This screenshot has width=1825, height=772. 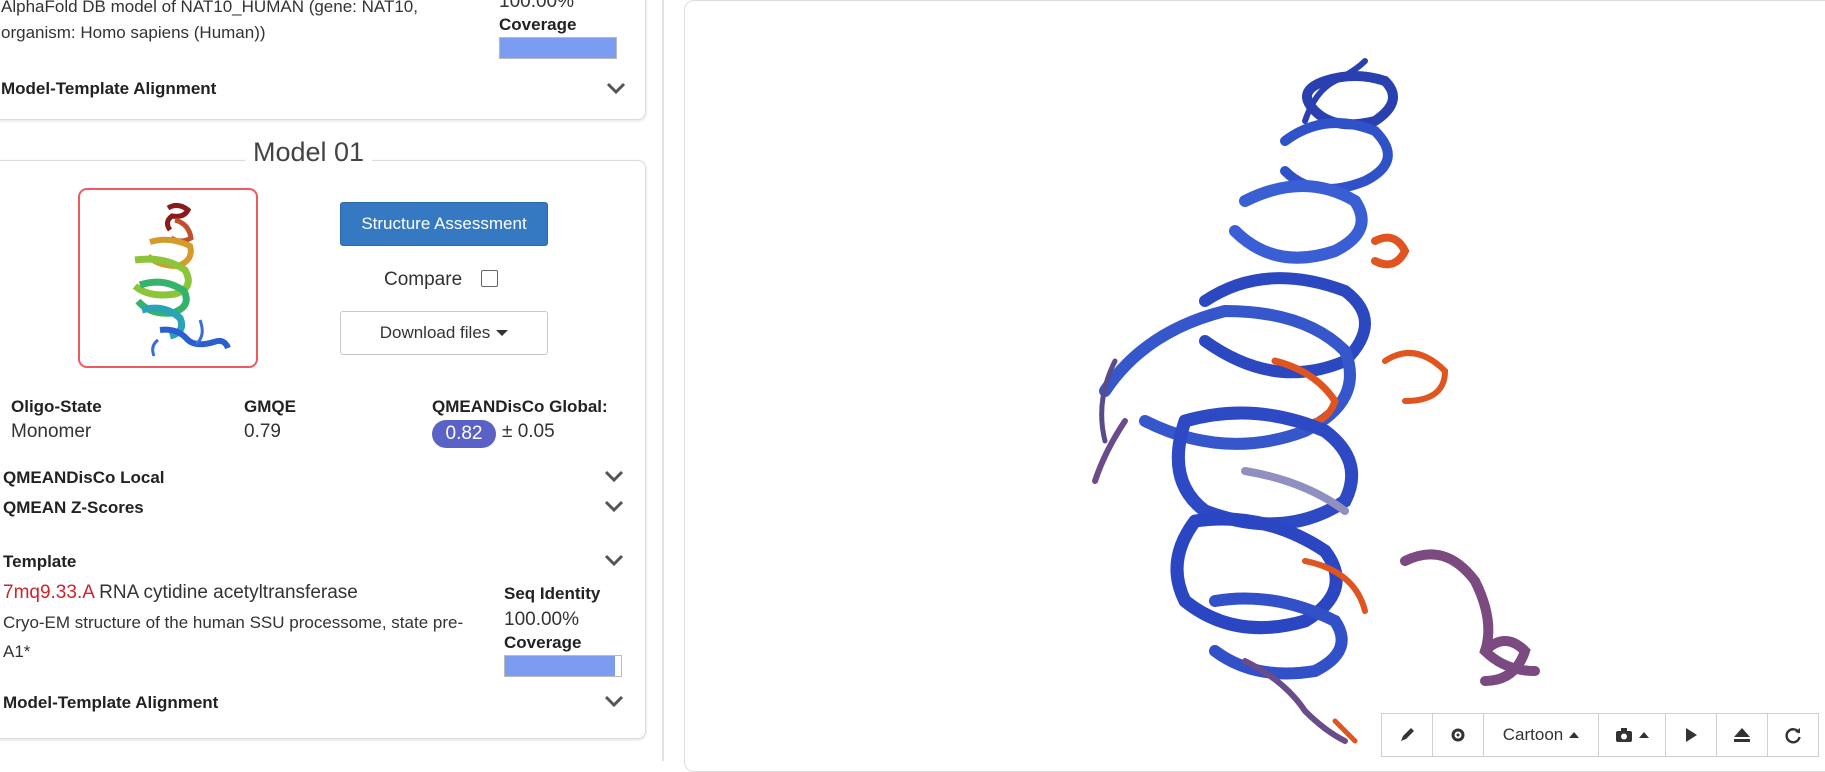 What do you see at coordinates (51, 431) in the screenshot?
I see `oligo-state-value: Monomer` at bounding box center [51, 431].